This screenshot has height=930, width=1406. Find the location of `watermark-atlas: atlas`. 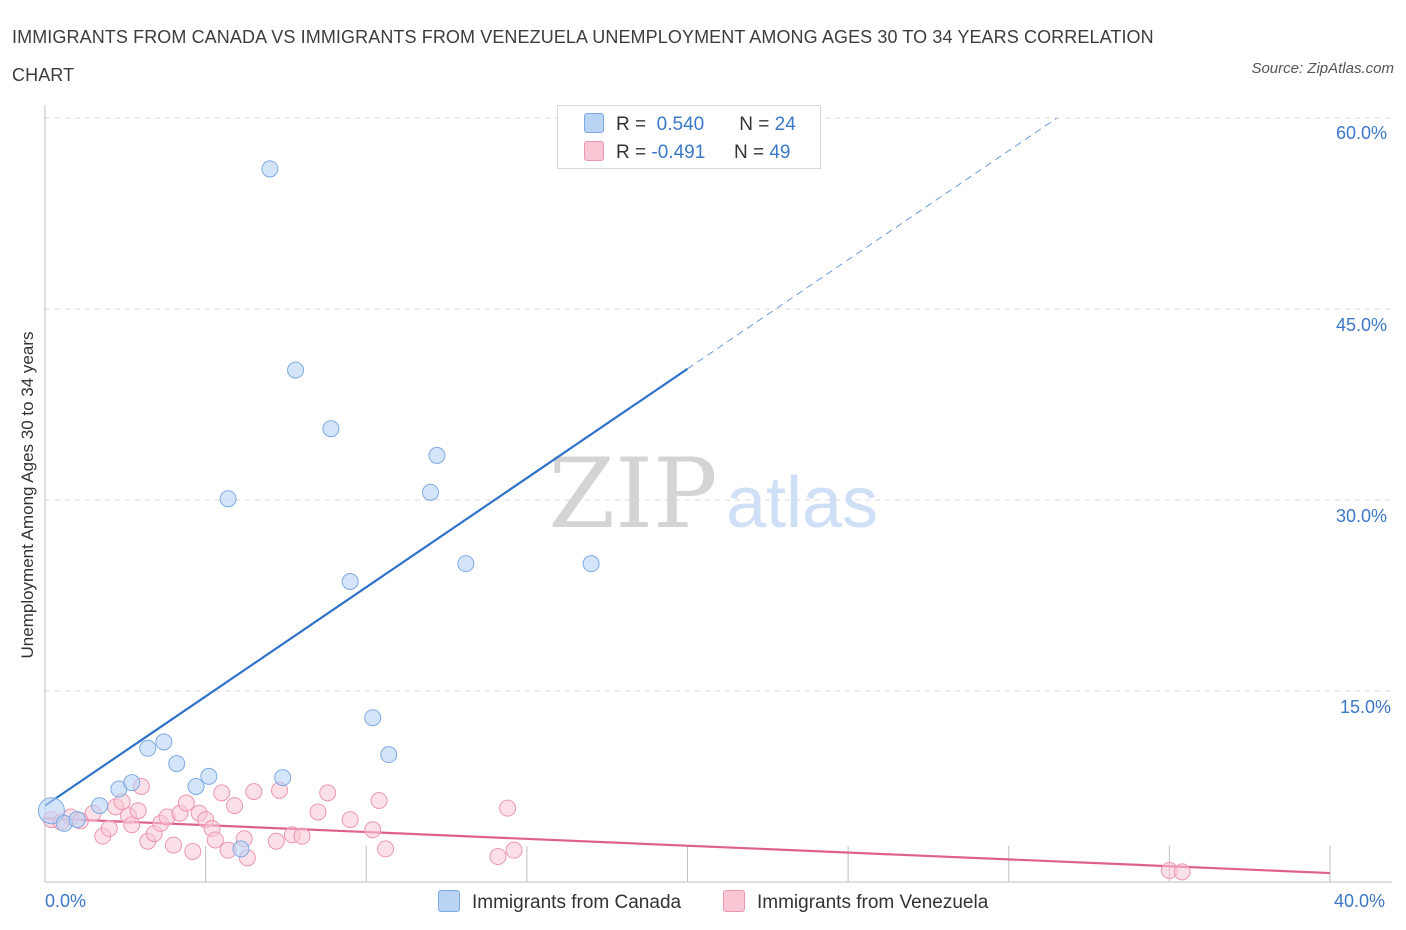

watermark-atlas: atlas is located at coordinates (802, 503).